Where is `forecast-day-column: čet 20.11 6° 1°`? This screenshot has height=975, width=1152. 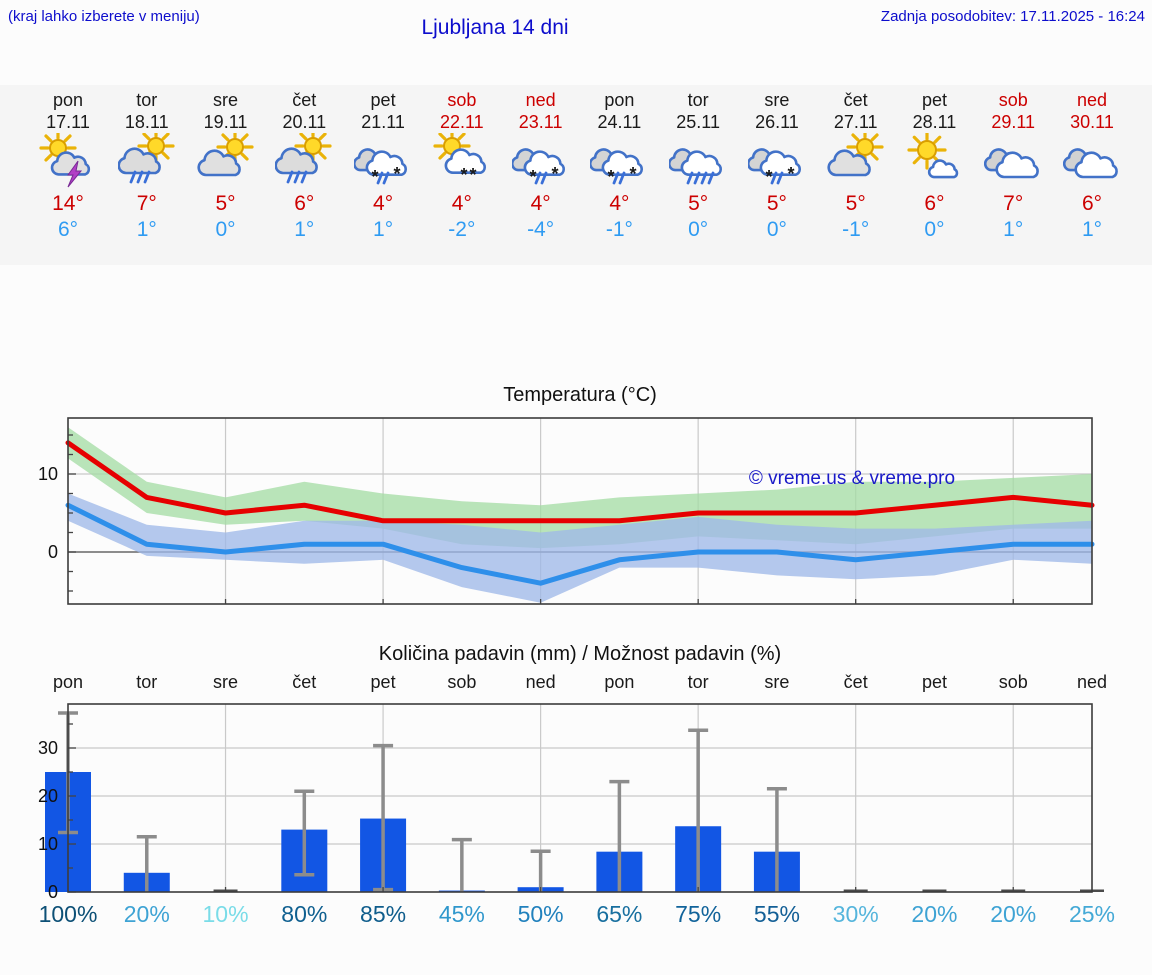 forecast-day-column: čet 20.11 6° 1° is located at coordinates (304, 166).